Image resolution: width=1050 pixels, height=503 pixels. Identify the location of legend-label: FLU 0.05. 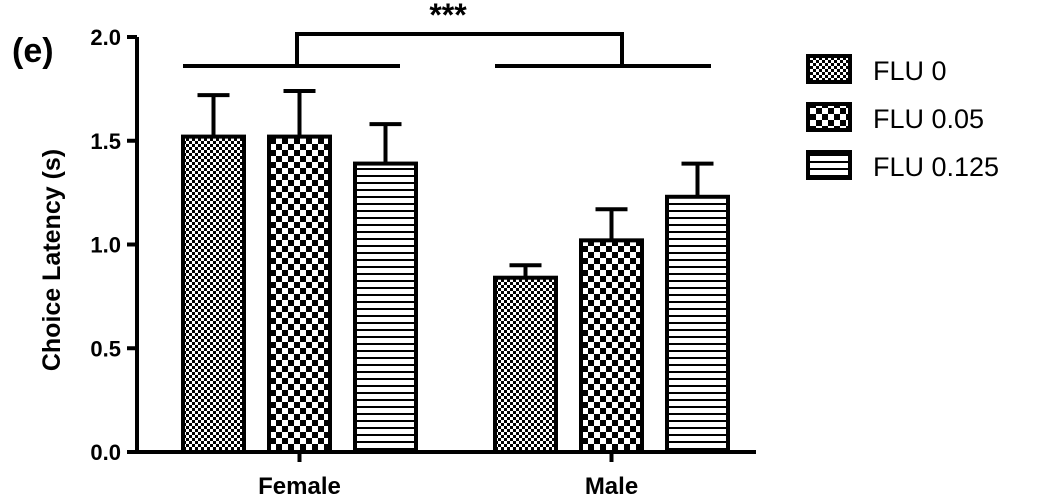
(928, 119).